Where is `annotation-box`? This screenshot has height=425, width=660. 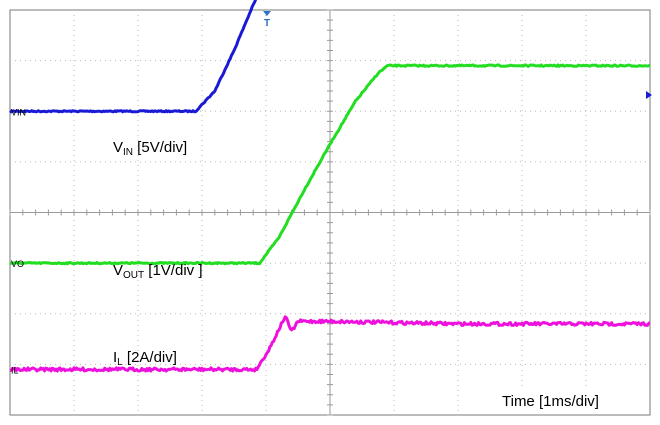 annotation-box is located at coordinates (562, 400).